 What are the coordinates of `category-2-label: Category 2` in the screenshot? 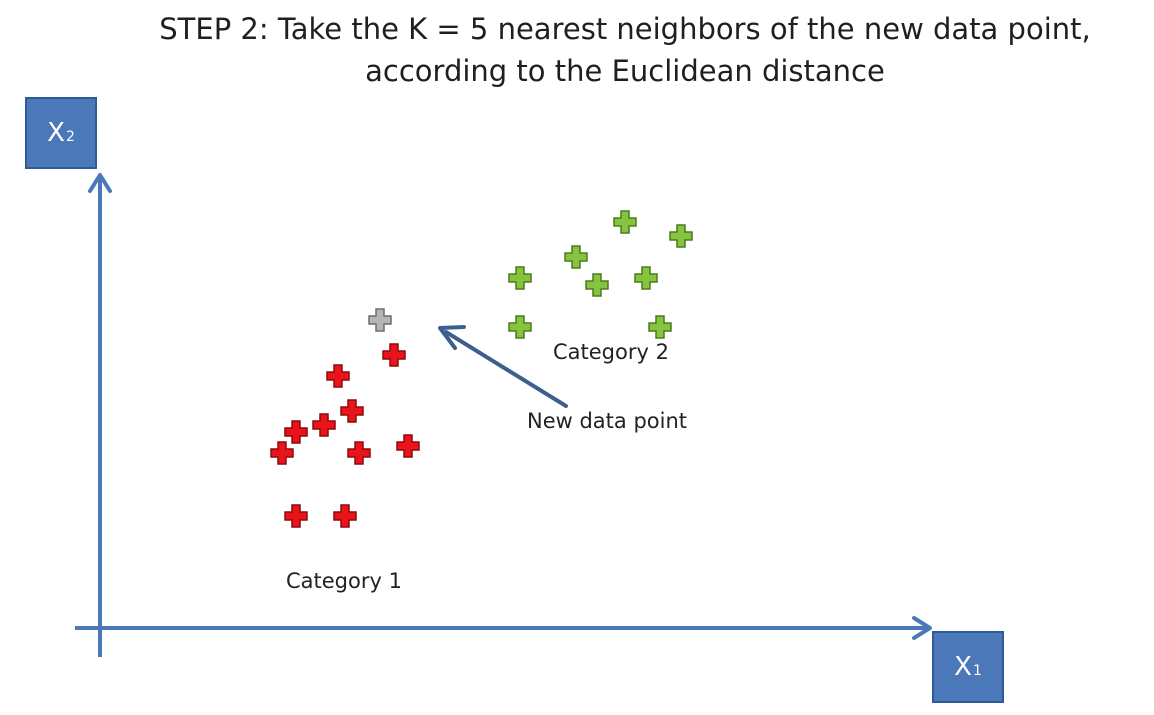 It's located at (611, 352).